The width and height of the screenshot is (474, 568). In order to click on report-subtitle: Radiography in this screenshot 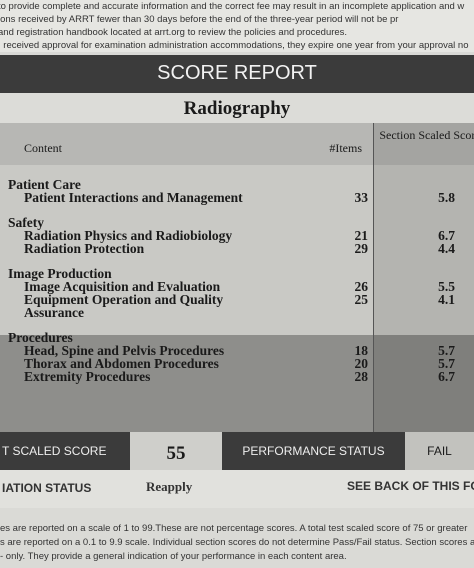, I will do `click(237, 108)`.